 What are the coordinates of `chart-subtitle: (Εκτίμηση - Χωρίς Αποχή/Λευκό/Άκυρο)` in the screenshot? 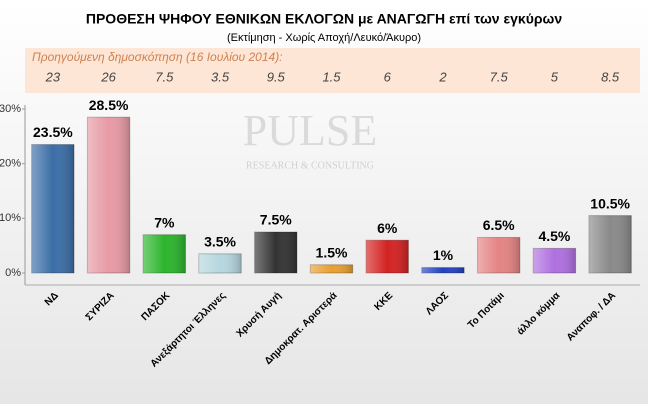 It's located at (324, 38).